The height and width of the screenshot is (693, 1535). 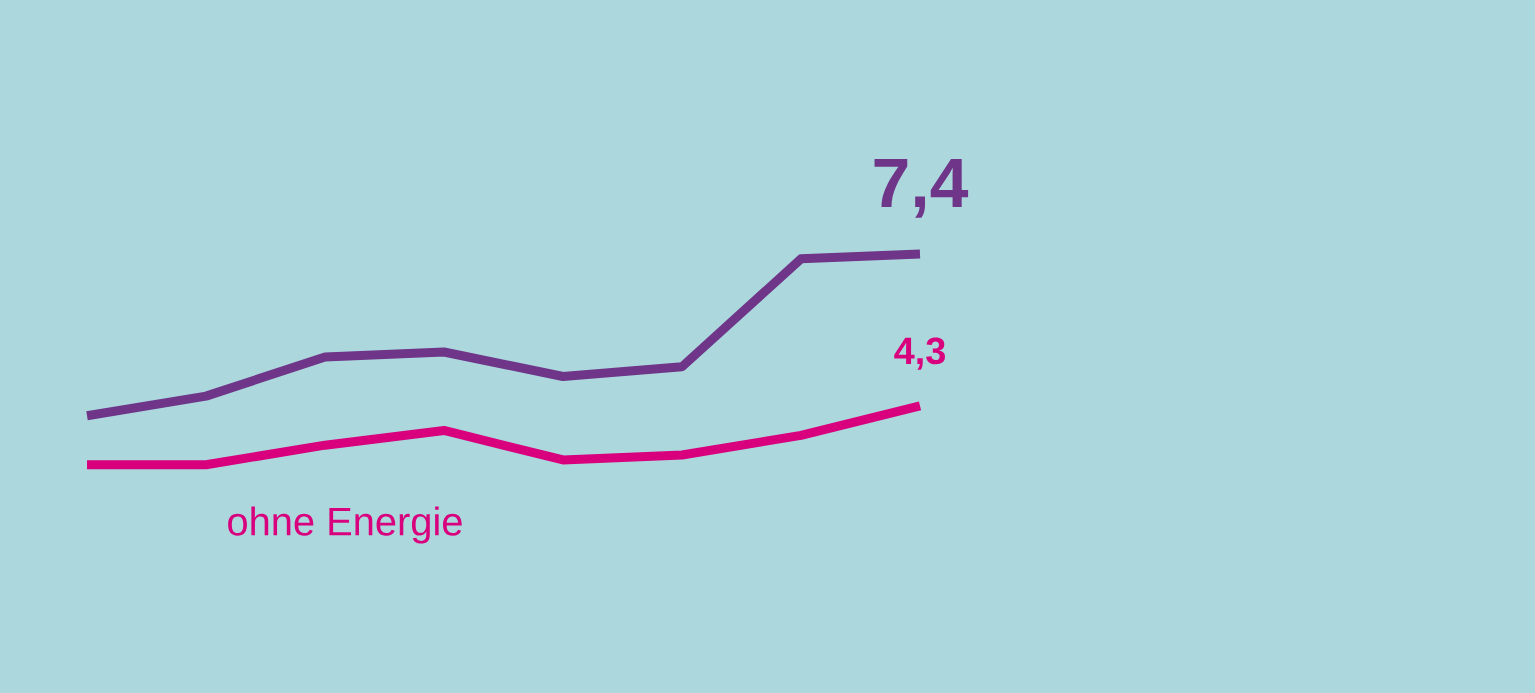 I want to click on series-label: ohne Energie, so click(x=345, y=525).